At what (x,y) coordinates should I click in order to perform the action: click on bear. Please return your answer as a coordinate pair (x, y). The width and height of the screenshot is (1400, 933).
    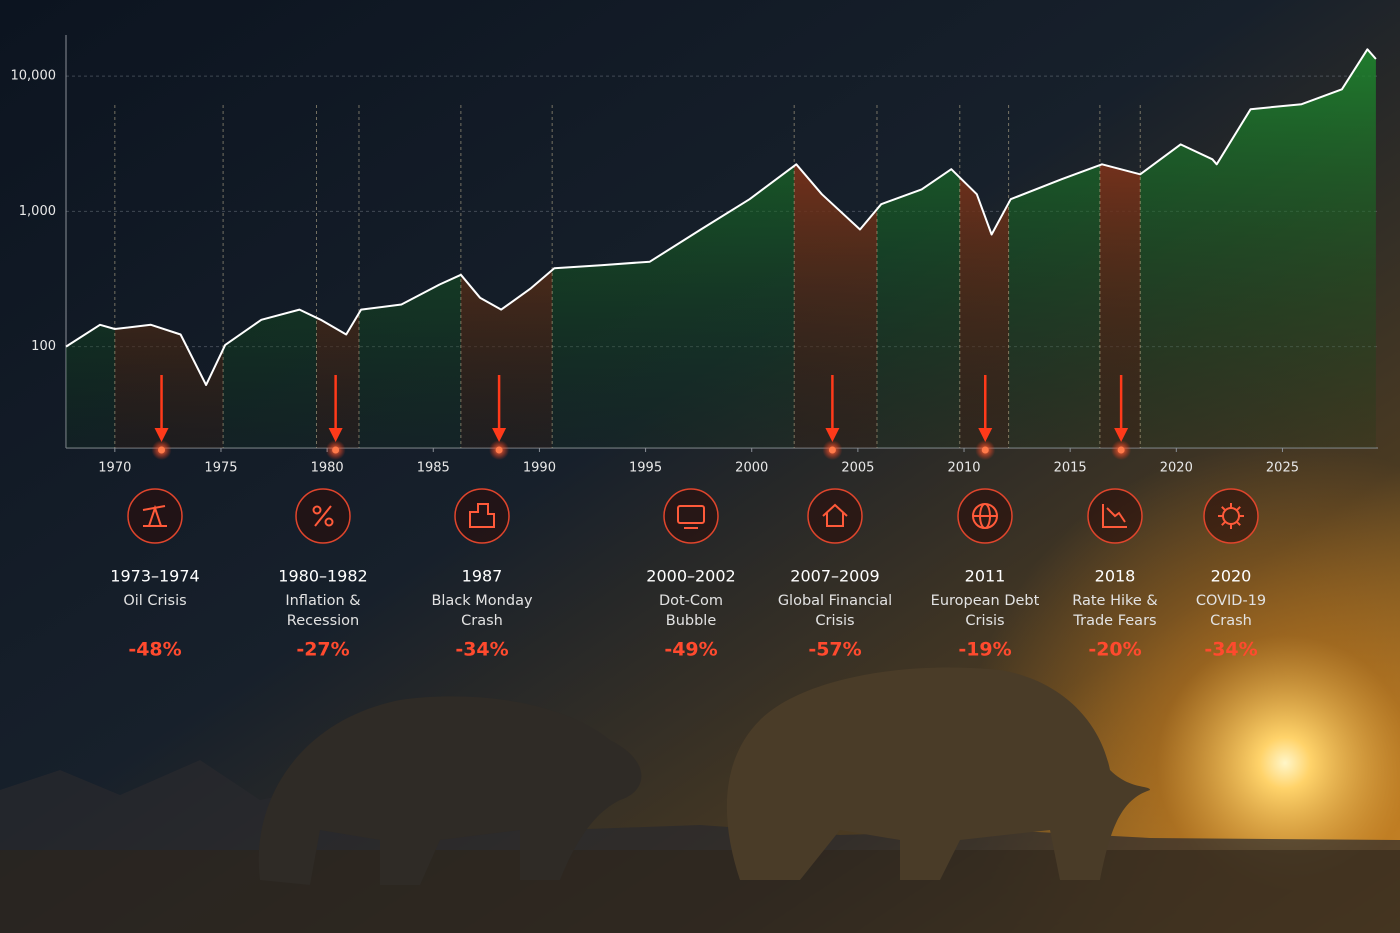
    Looking at the image, I should click on (450, 790).